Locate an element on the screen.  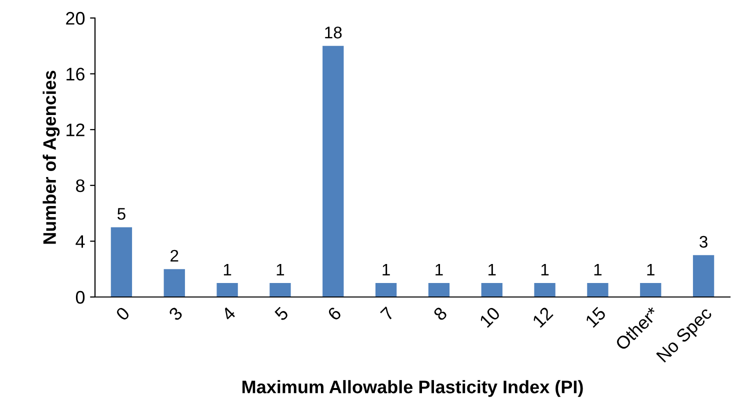
x-tick-label: 5 is located at coordinates (282, 314).